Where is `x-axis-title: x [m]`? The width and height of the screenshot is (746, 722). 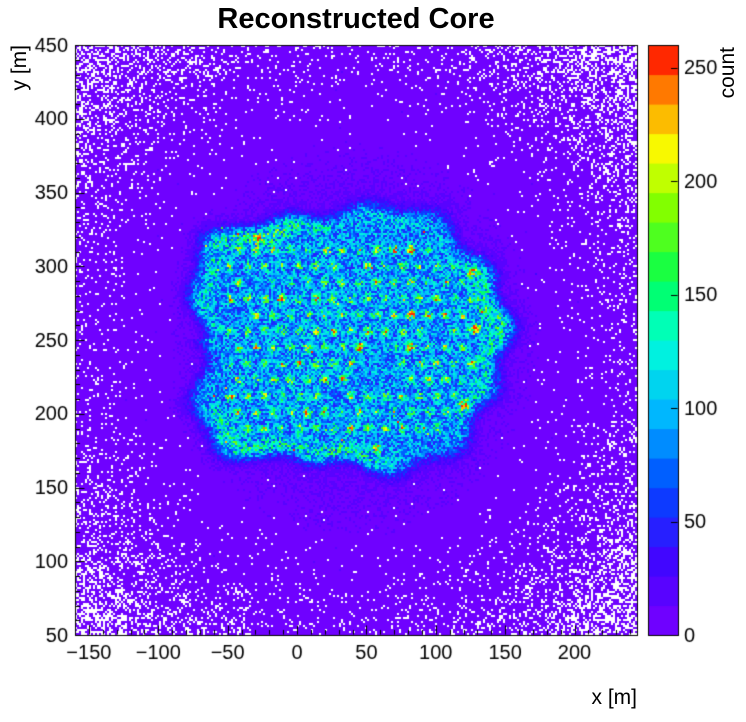 x-axis-title: x [m] is located at coordinates (614, 697).